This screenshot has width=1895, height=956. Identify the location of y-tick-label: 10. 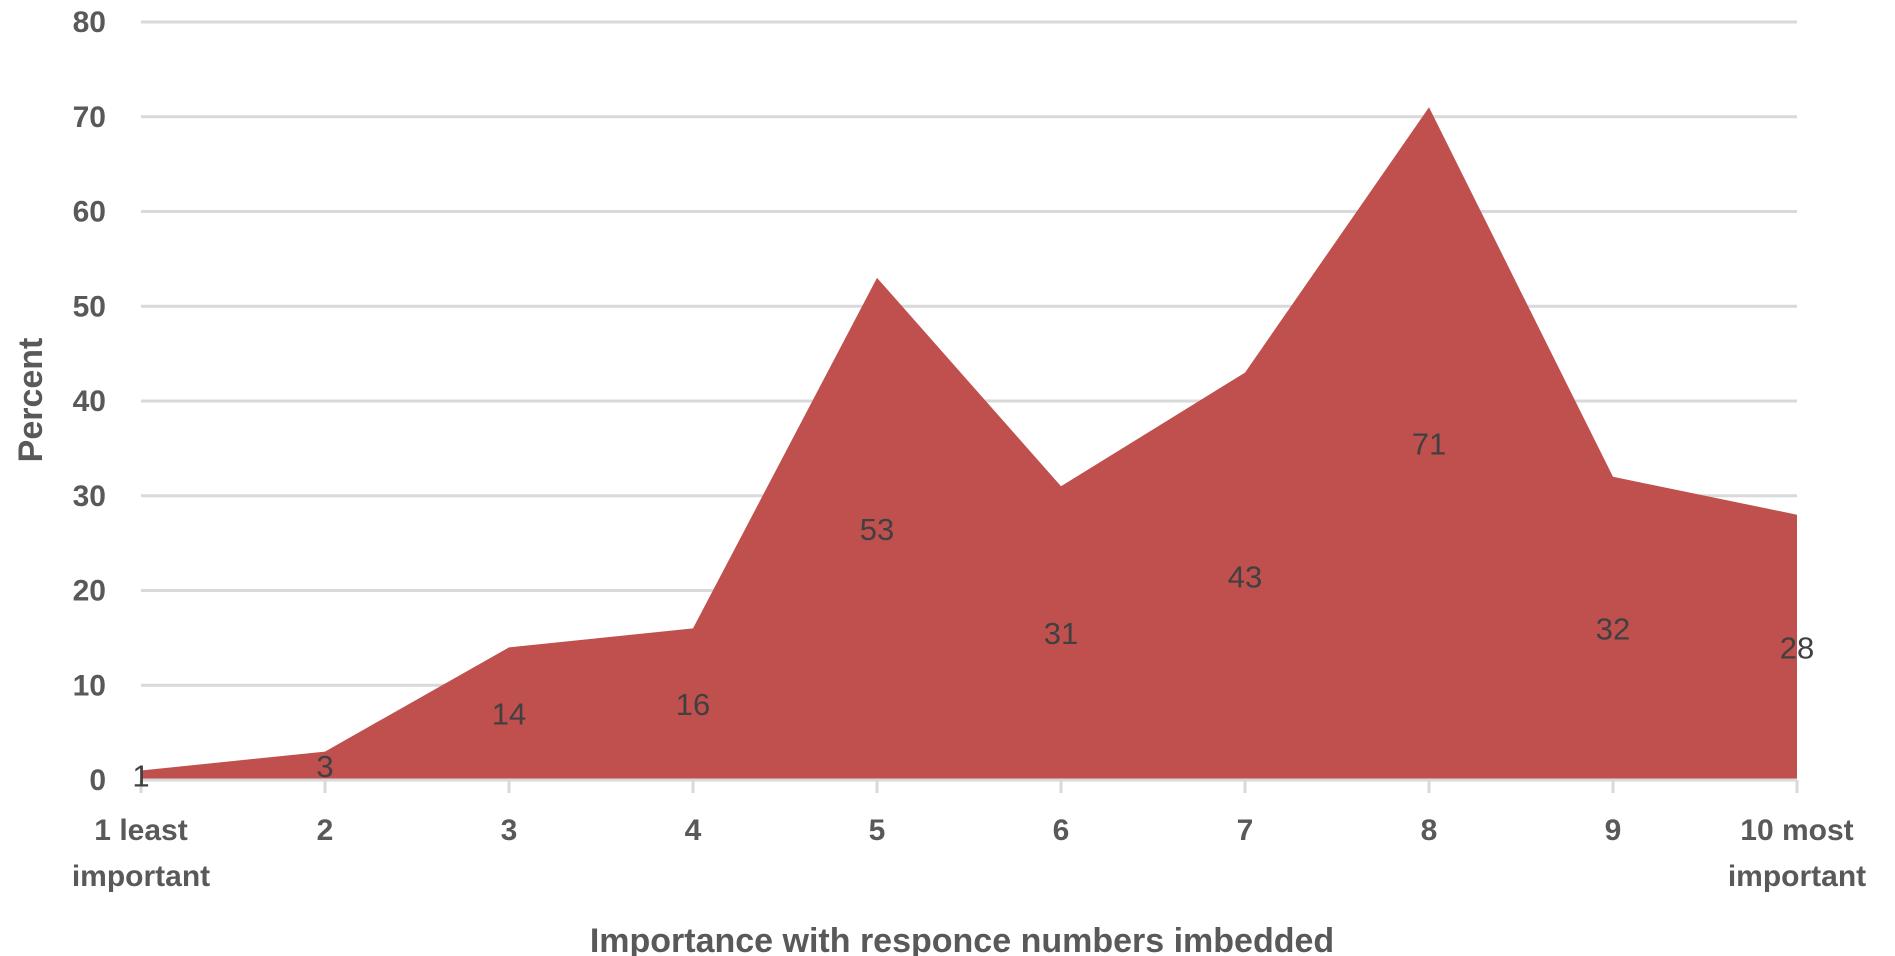
(89, 685).